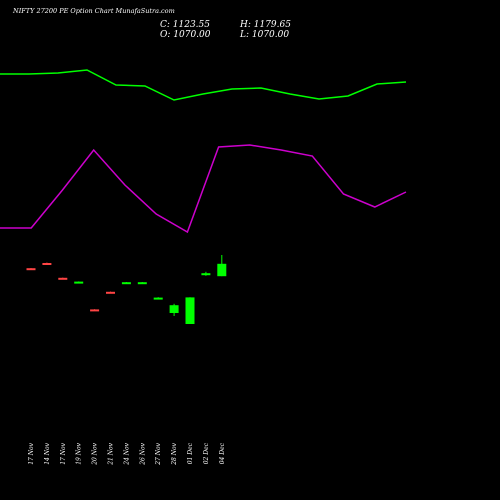  I want to click on close-label: C: 1123.55, so click(185, 25).